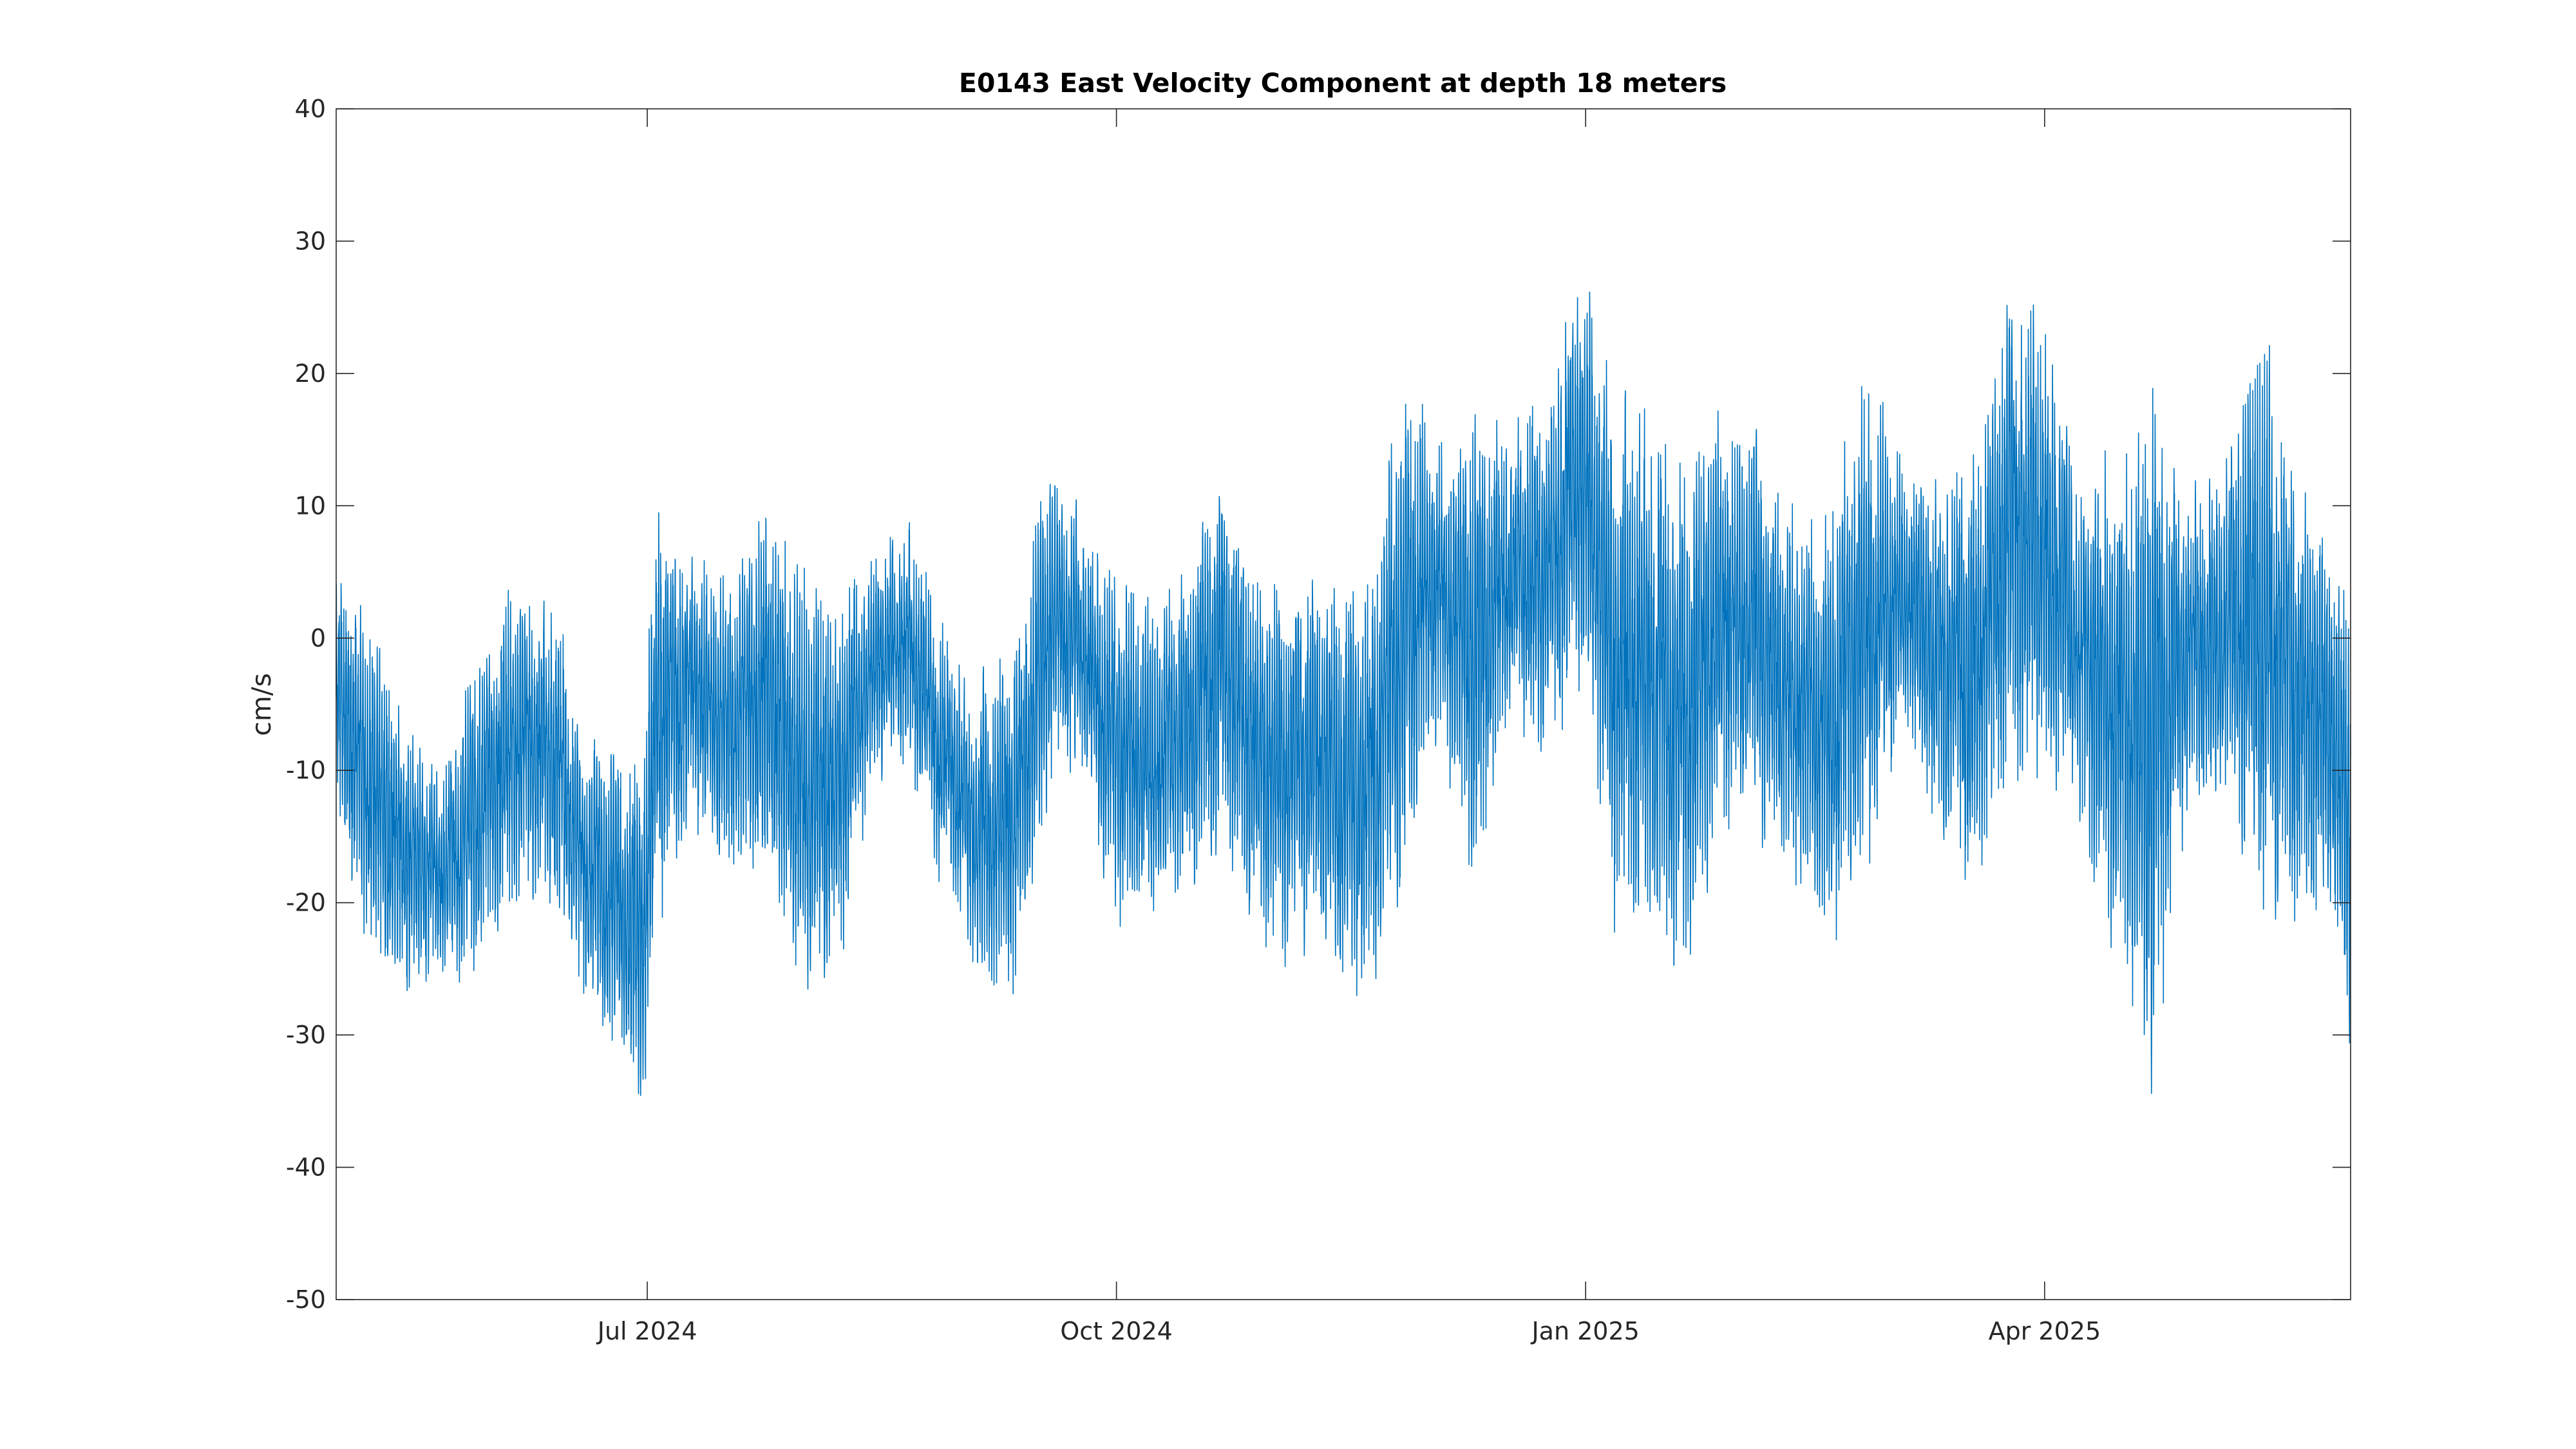  What do you see at coordinates (306, 1299) in the screenshot?
I see `y-tick-label: -50` at bounding box center [306, 1299].